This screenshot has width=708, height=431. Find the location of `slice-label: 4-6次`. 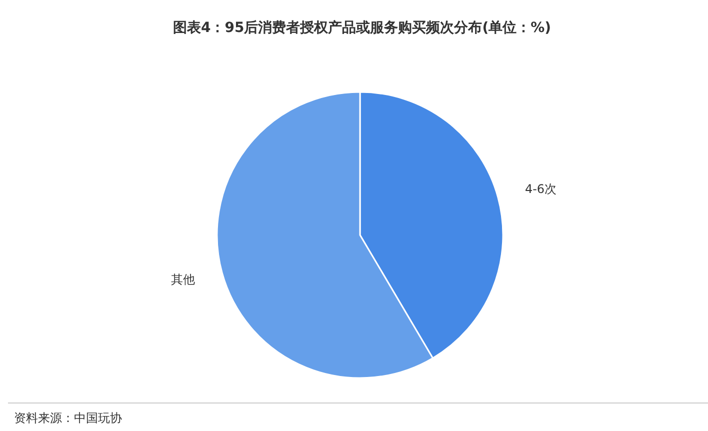

slice-label: 4-6次 is located at coordinates (540, 189).